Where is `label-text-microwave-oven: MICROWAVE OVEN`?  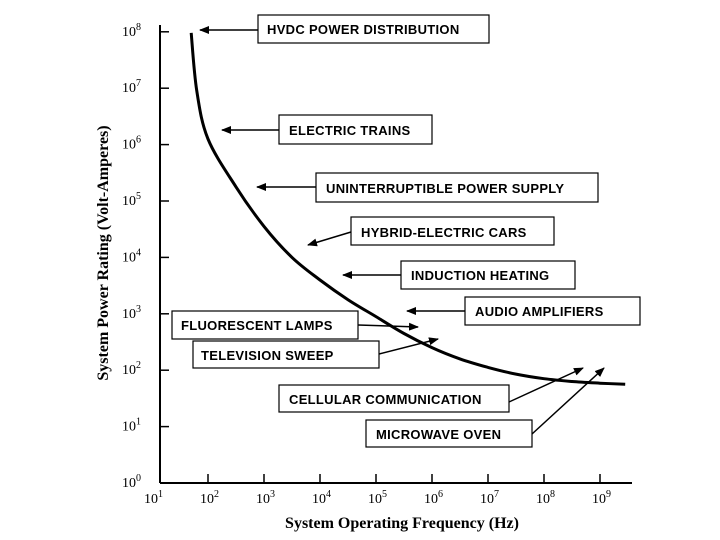
label-text-microwave-oven: MICROWAVE OVEN is located at coordinates (438, 434).